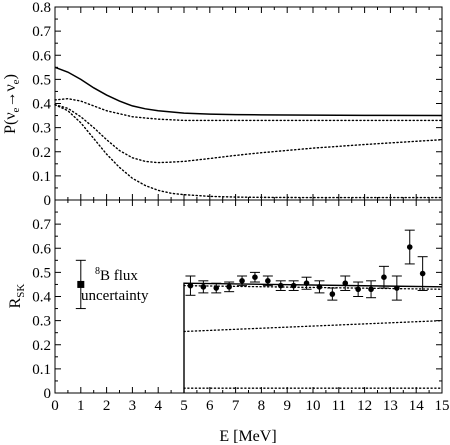 The width and height of the screenshot is (450, 445). Describe the element at coordinates (247, 436) in the screenshot. I see `x-axis-label: E [MeV]` at that location.